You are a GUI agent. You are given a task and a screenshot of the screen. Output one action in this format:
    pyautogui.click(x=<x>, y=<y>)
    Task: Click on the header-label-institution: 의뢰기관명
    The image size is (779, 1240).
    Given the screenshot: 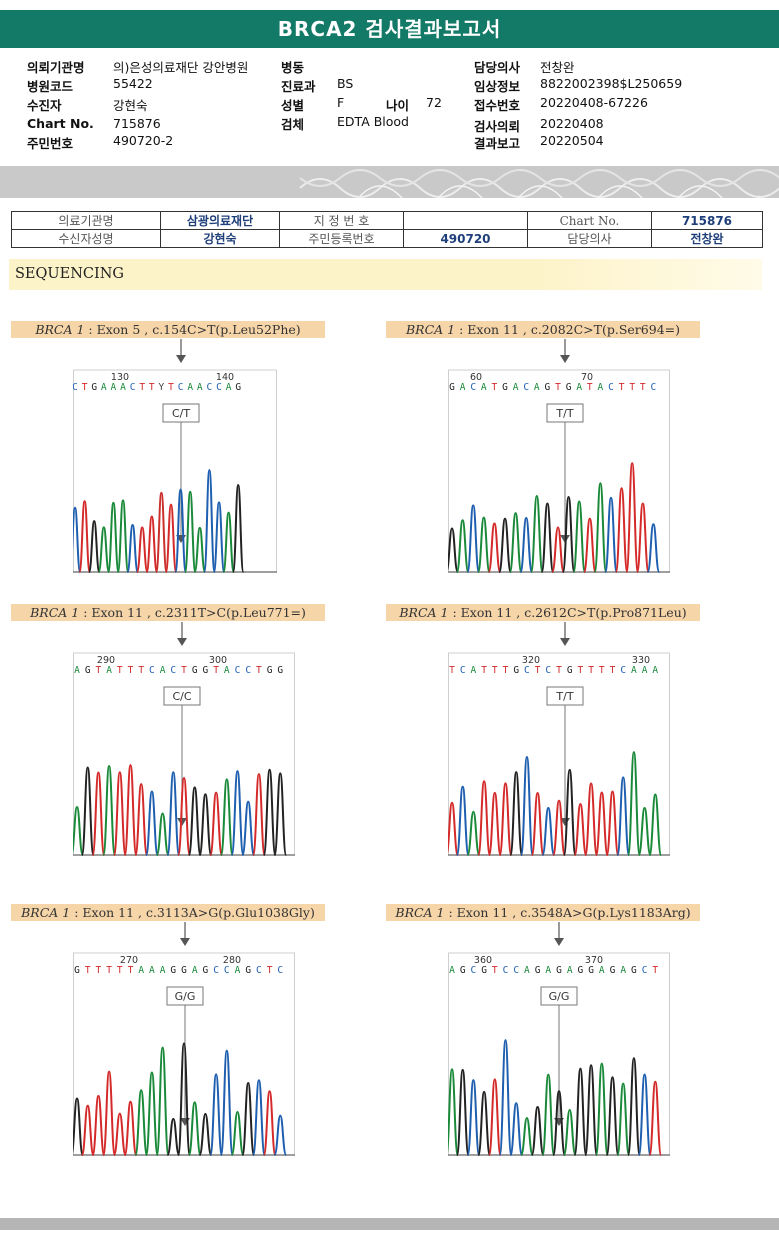 What is the action you would take?
    pyautogui.click(x=56, y=67)
    